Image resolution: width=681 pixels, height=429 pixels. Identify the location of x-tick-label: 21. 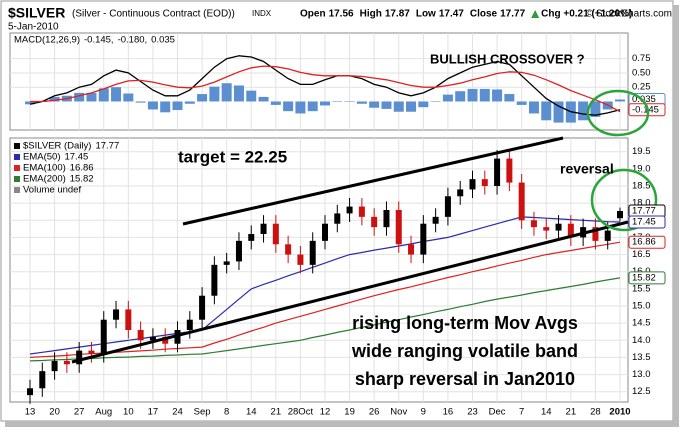
(276, 412).